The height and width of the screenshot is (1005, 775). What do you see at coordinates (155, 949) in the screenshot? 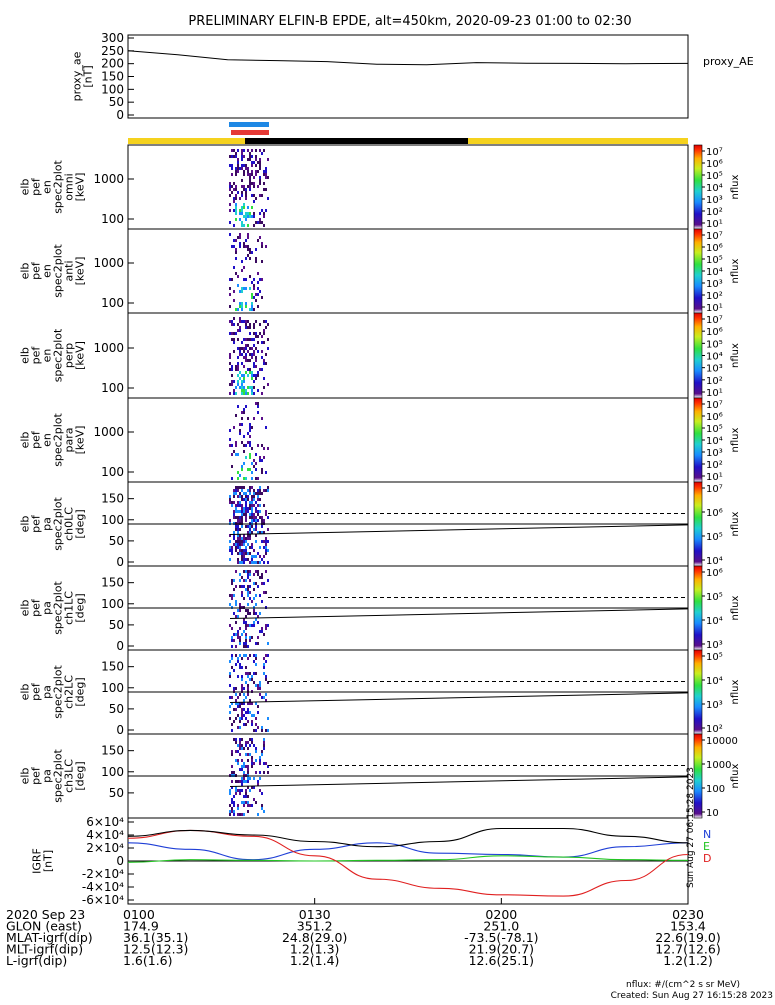
I see `footer-row-value: 12.5(12.3)` at bounding box center [155, 949].